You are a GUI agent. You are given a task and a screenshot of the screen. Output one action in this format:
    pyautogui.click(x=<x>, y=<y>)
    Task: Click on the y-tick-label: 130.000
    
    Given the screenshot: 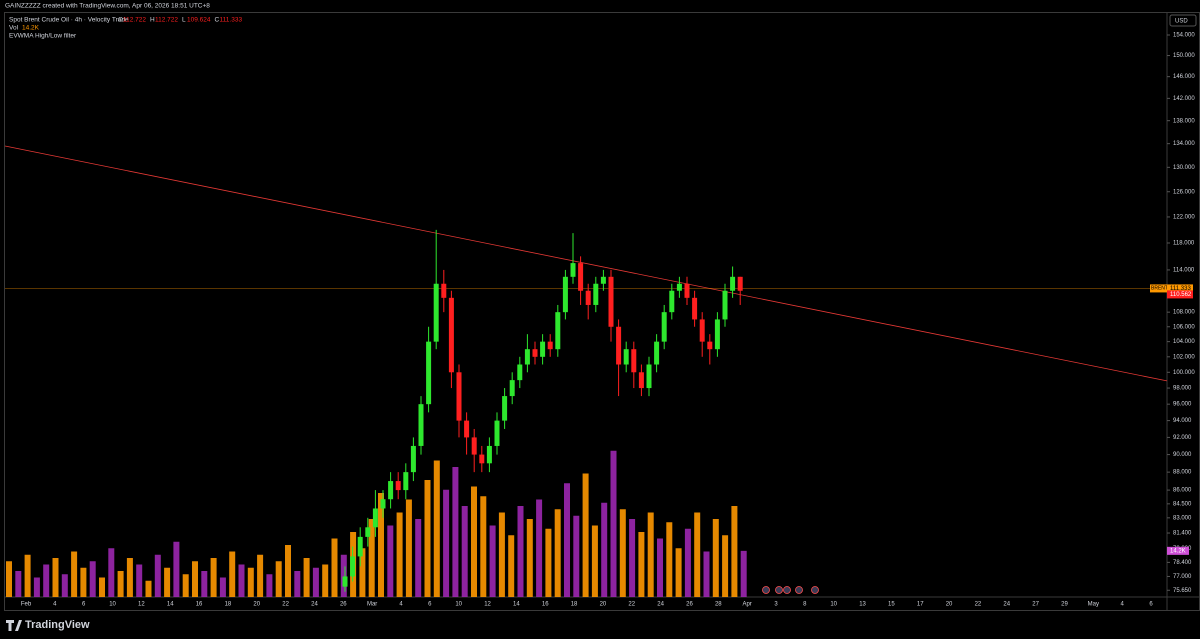 What is the action you would take?
    pyautogui.click(x=1184, y=168)
    